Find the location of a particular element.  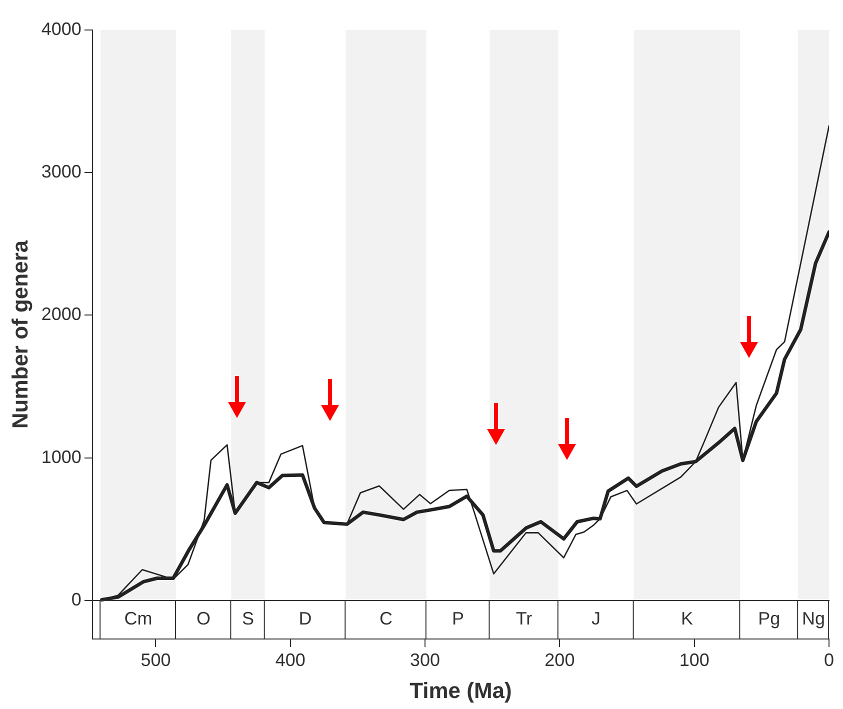

x-tick-label: 200 is located at coordinates (559, 660).